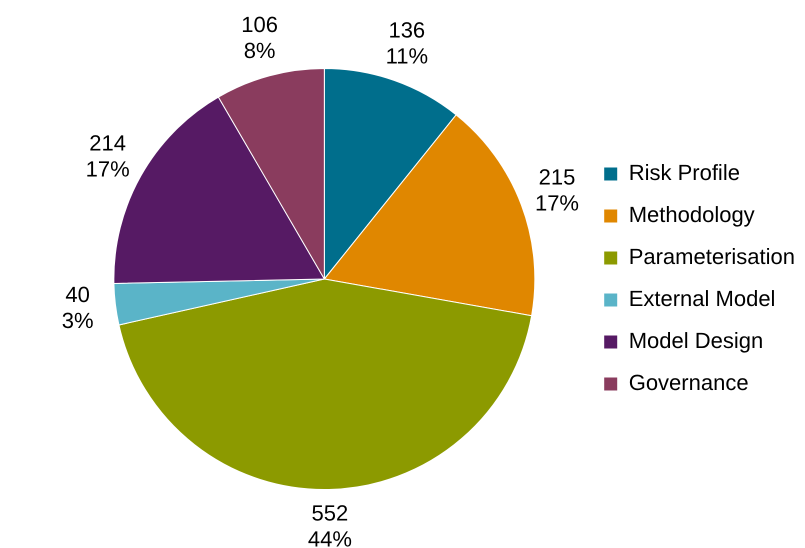  I want to click on legend-label: Model Design, so click(696, 341).